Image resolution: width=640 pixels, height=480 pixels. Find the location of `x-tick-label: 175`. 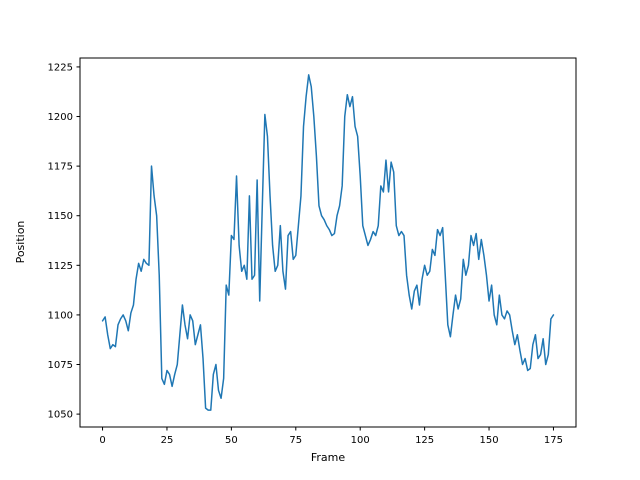

x-tick-label: 175 is located at coordinates (553, 440).